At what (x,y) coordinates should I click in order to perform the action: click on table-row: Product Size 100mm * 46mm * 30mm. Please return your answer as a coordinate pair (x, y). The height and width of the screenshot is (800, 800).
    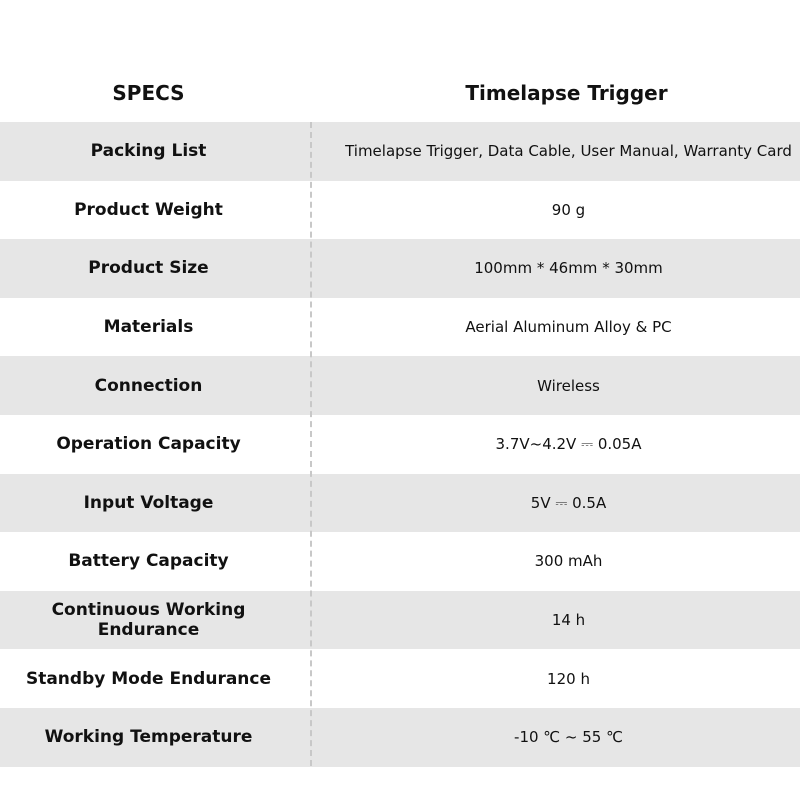
    Looking at the image, I should click on (400, 268).